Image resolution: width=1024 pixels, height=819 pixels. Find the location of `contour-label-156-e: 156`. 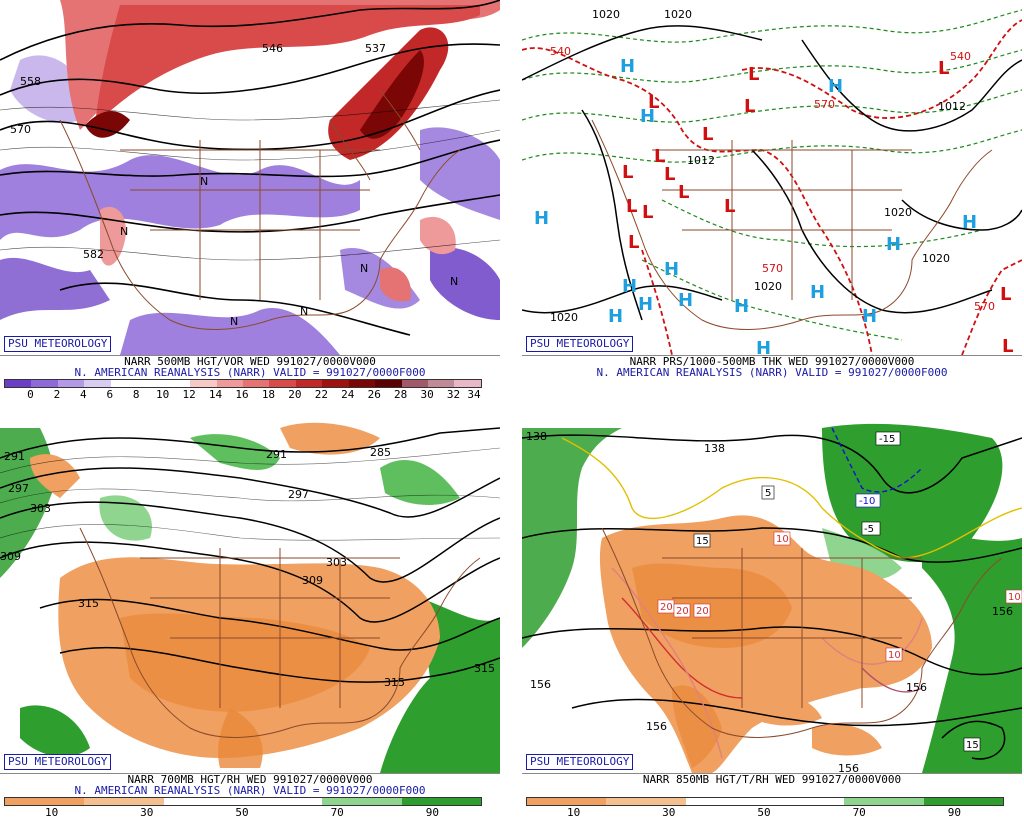

contour-label-156-e: 156 is located at coordinates (916, 687).